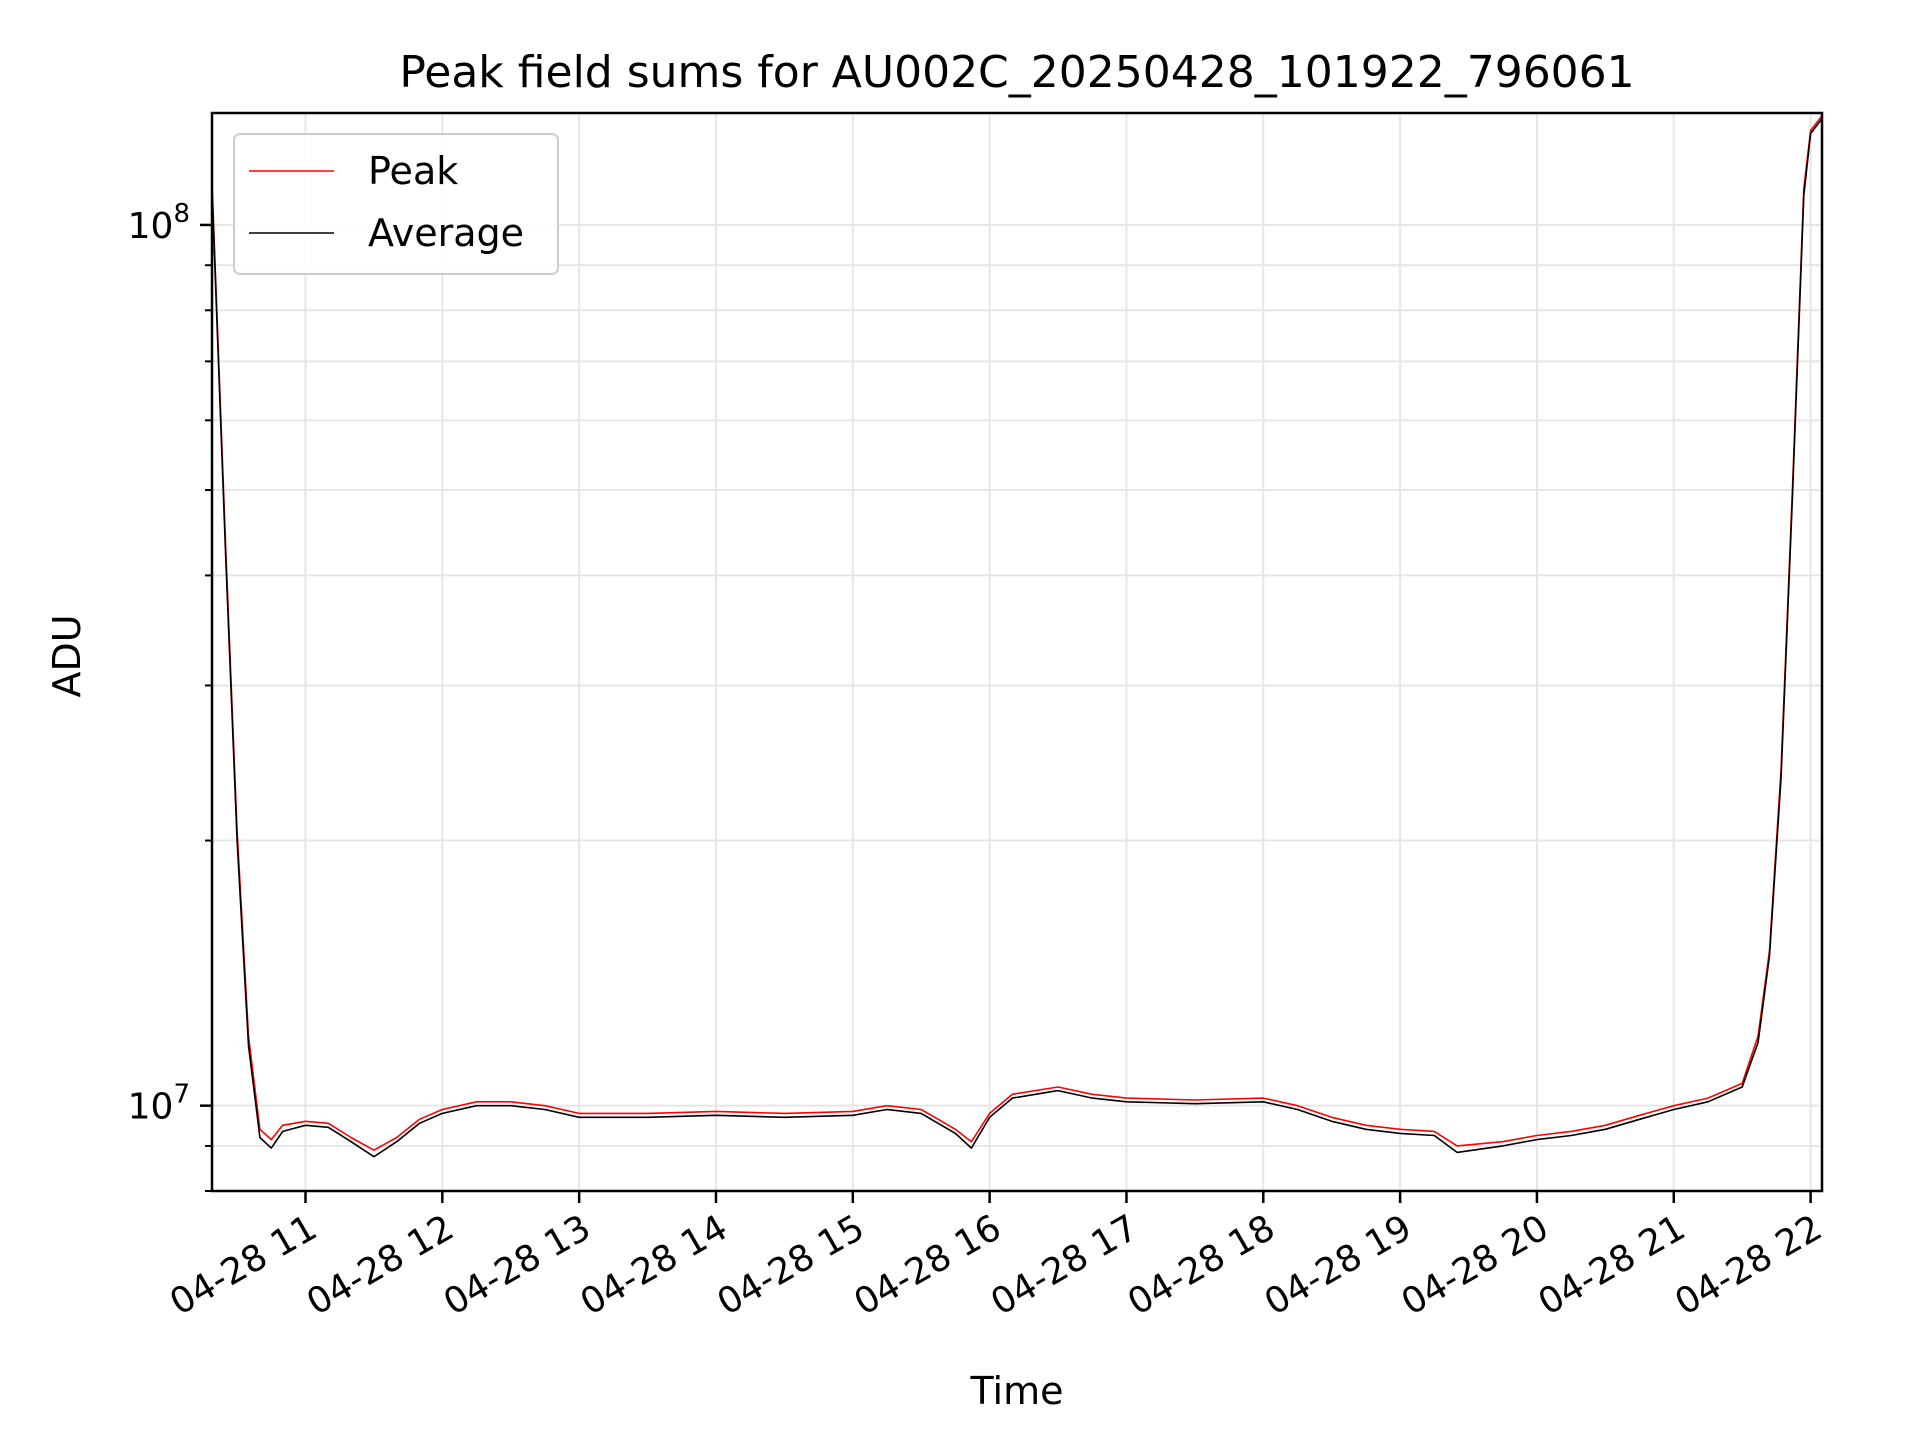 This screenshot has width=1920, height=1440. Describe the element at coordinates (1201, 1265) in the screenshot. I see `x-tick-label: 04-28 18` at that location.